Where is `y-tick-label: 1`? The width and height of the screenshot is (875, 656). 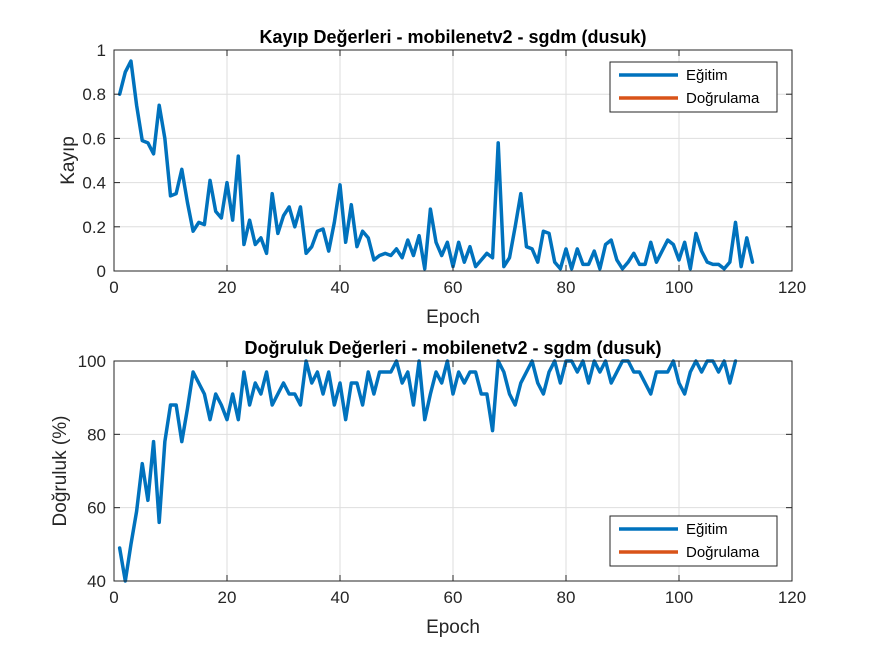 y-tick-label: 1 is located at coordinates (101, 50).